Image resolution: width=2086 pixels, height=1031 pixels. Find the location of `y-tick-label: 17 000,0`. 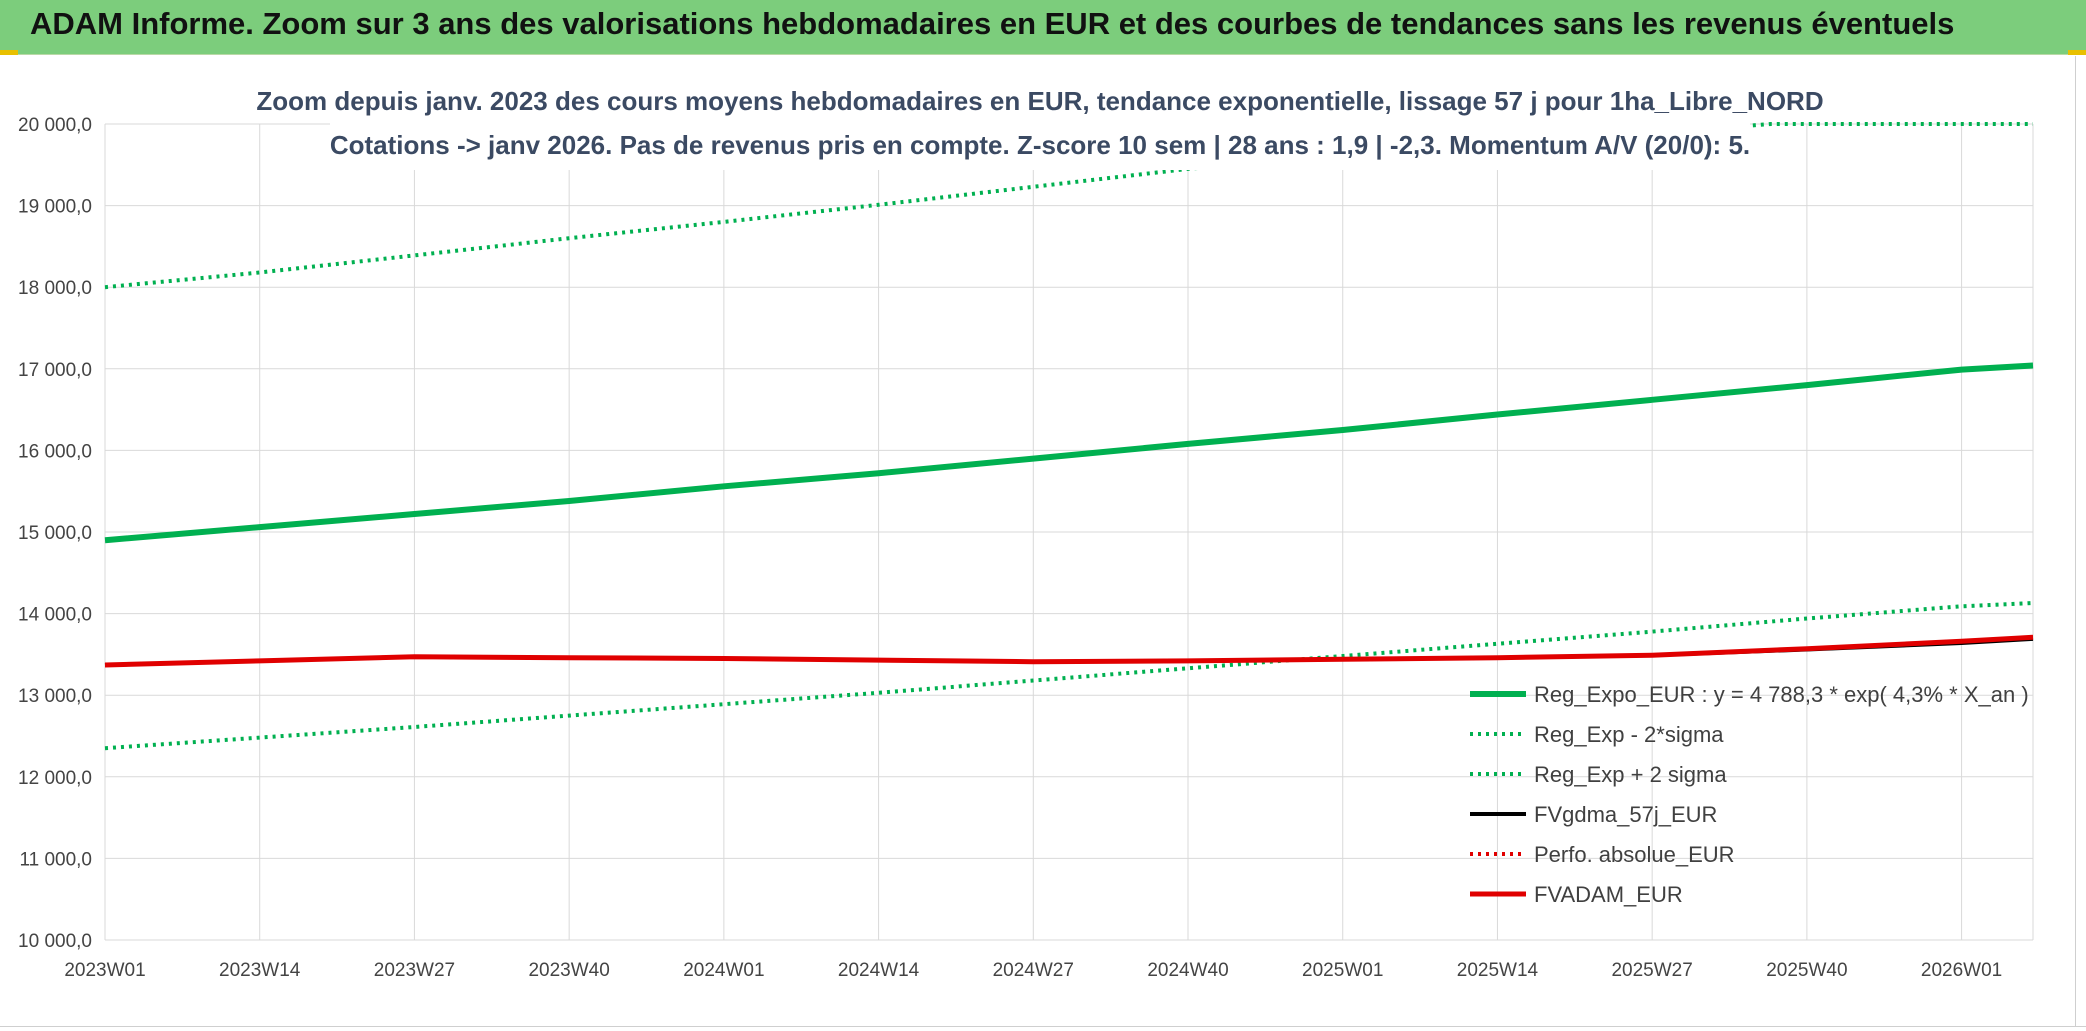

y-tick-label: 17 000,0 is located at coordinates (55, 370).